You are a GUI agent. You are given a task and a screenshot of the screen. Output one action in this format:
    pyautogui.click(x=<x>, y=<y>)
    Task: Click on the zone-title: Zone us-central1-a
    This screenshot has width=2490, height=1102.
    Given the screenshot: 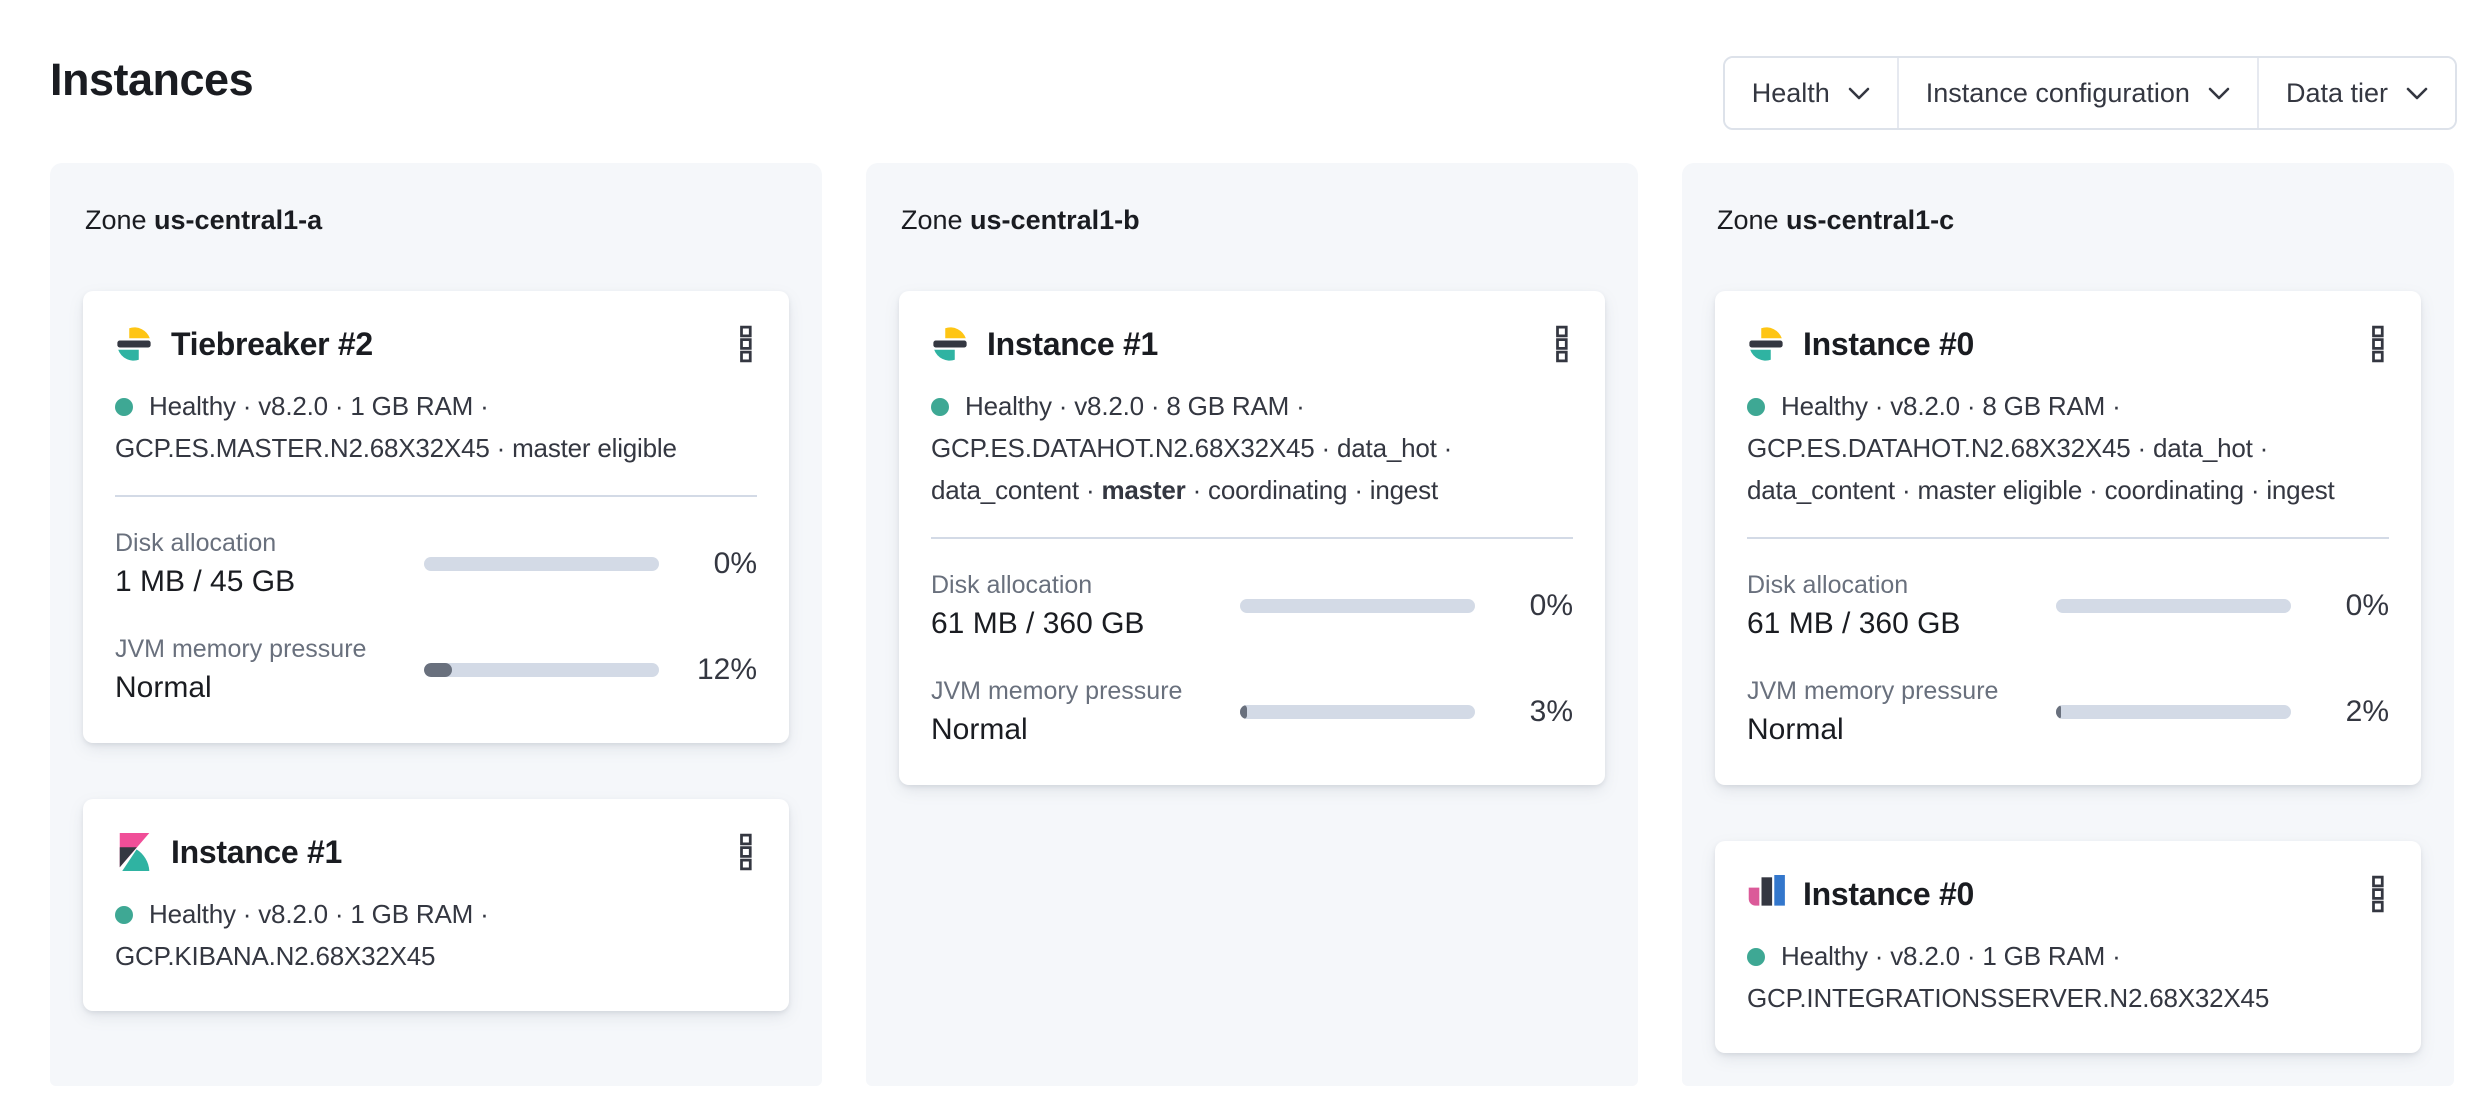 What is the action you would take?
    pyautogui.click(x=436, y=220)
    